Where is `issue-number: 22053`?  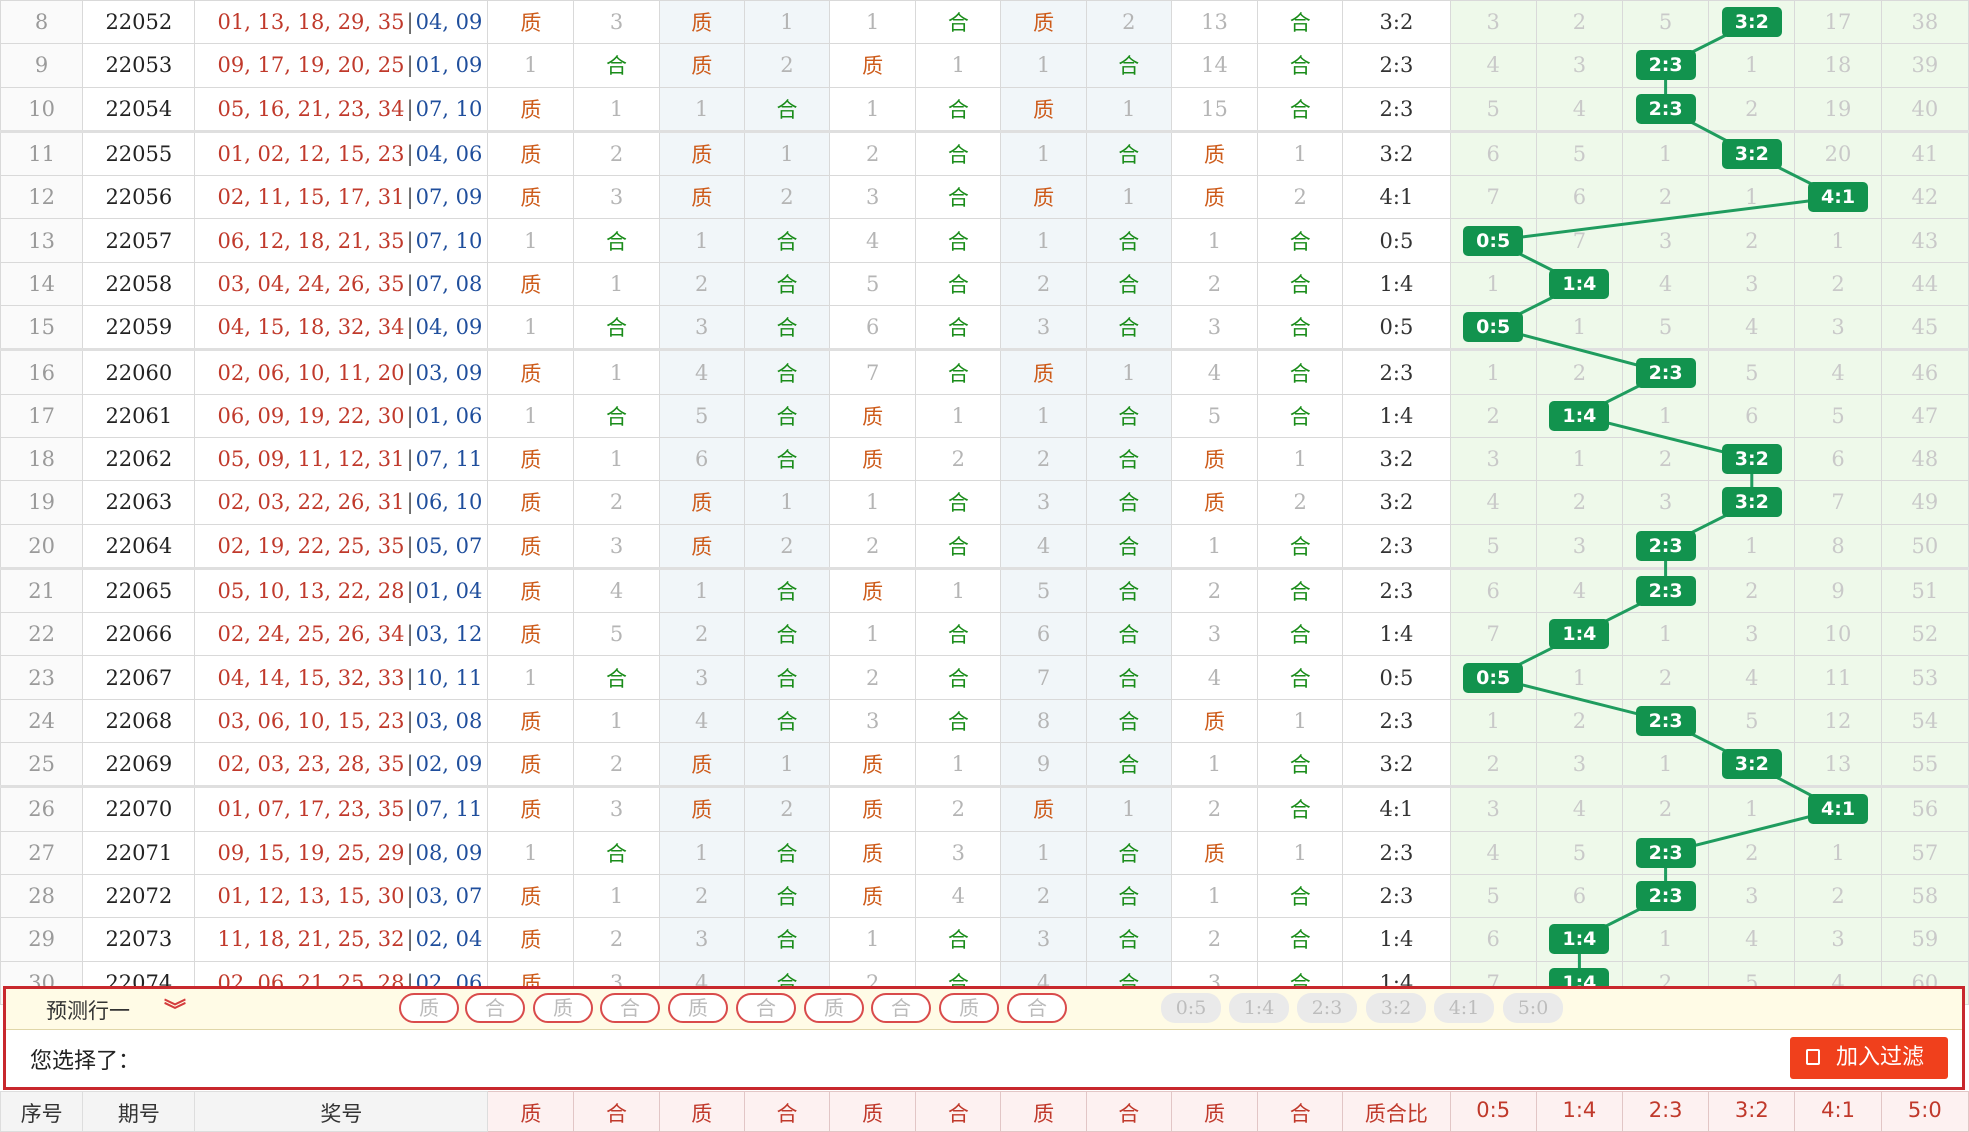 issue-number: 22053 is located at coordinates (139, 65).